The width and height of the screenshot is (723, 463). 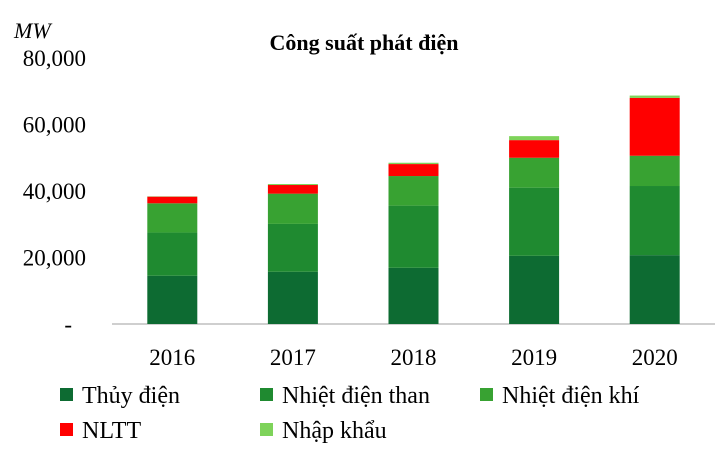 I want to click on y-axis-ticks: - 20,000 40,000 60,000 80,000, so click(x=54, y=191).